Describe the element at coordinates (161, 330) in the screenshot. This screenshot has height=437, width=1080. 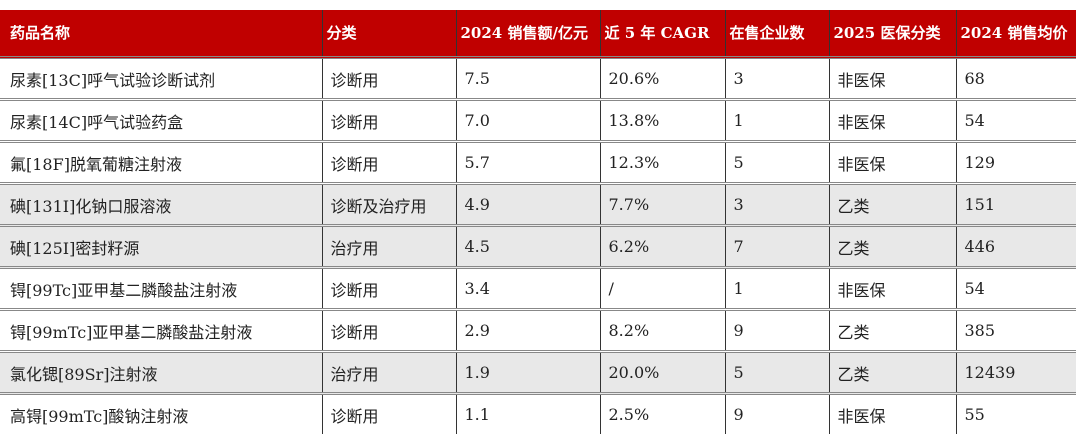
I see `cell-drug-name: 锝[99mTc]亚甲基二膦酸盐注射液` at that location.